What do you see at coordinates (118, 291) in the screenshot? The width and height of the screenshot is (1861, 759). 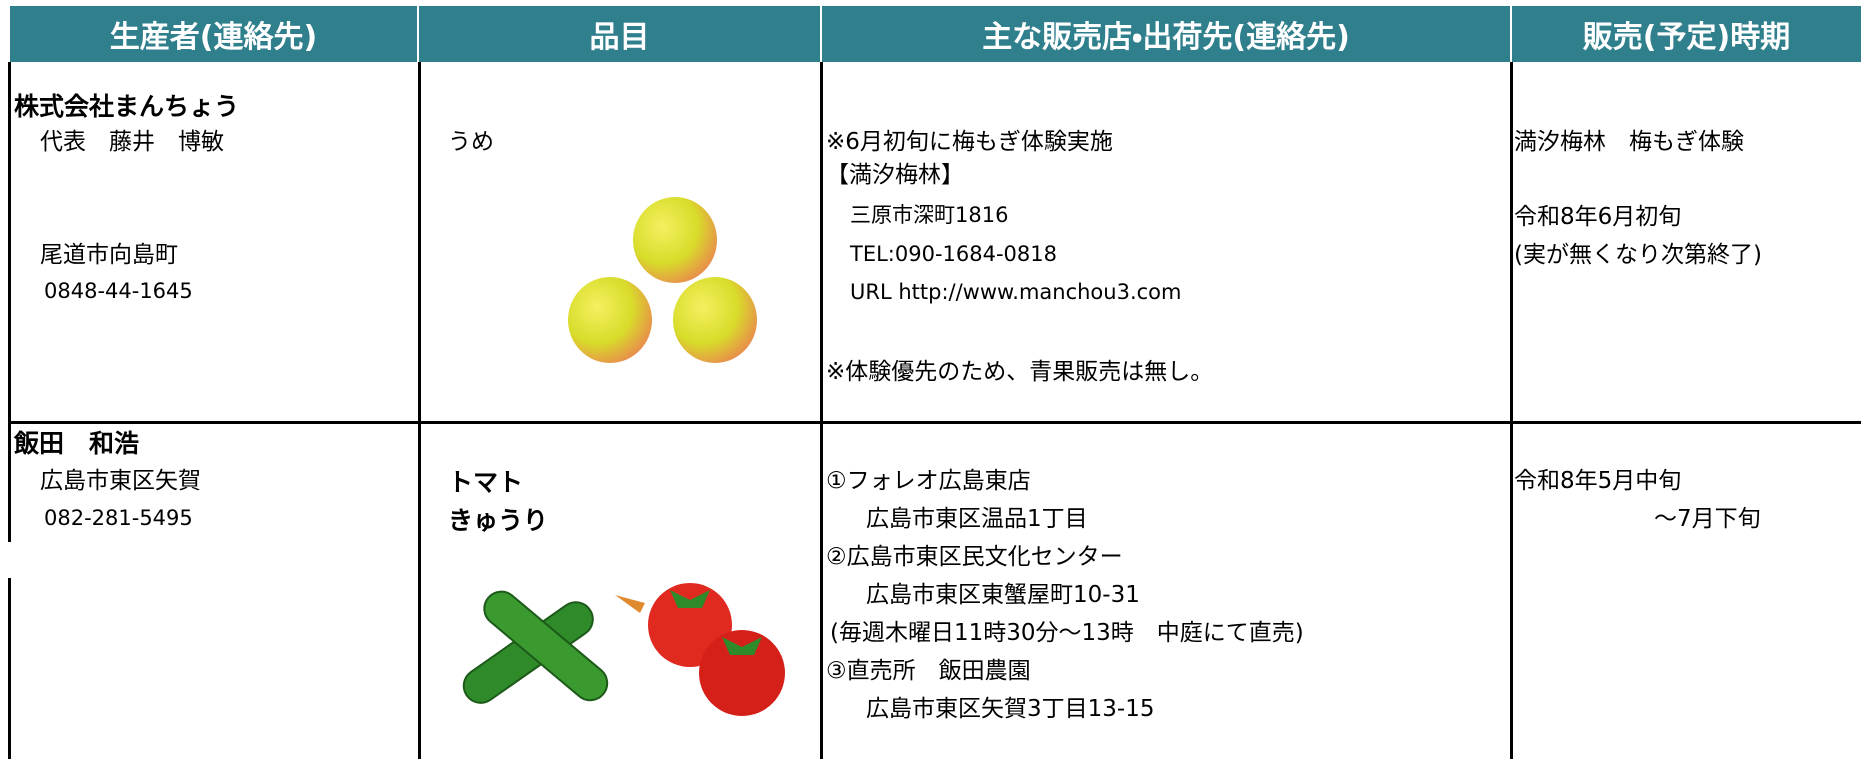 I see `producer-line: 0848-44-1645` at bounding box center [118, 291].